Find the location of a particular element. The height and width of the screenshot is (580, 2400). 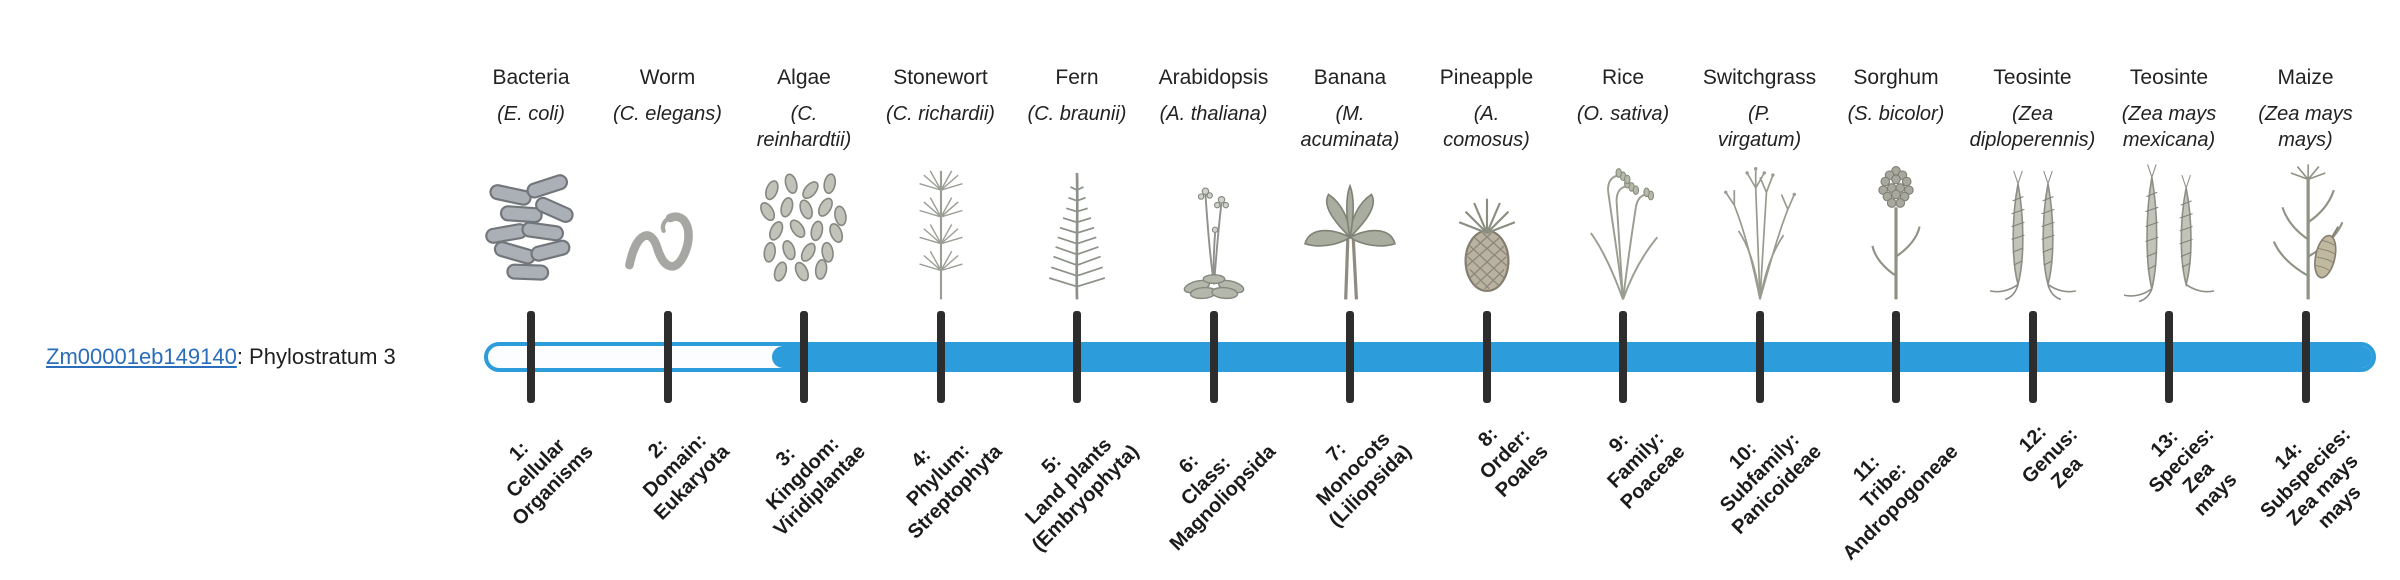

phylostratum-column: Worm (C. elegans) 2: Domain: Eukaryota is located at coordinates (668, 290).